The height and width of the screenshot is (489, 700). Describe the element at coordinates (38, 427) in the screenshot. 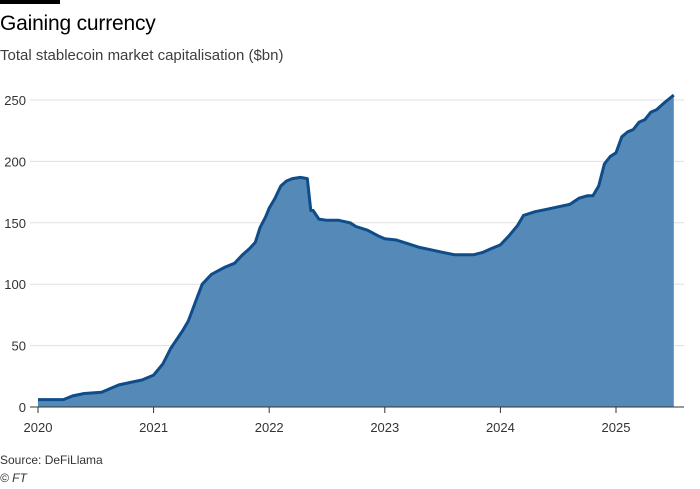

I see `x-tick-label-2020: 2020` at that location.